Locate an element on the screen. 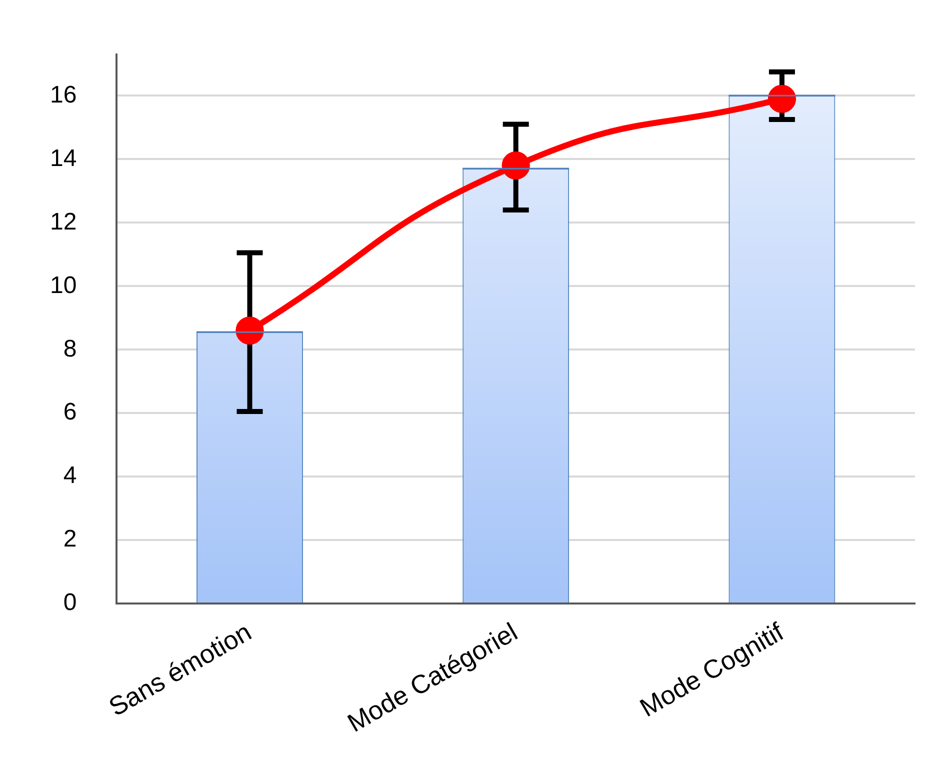  y-tick-label: 4 is located at coordinates (70, 476).